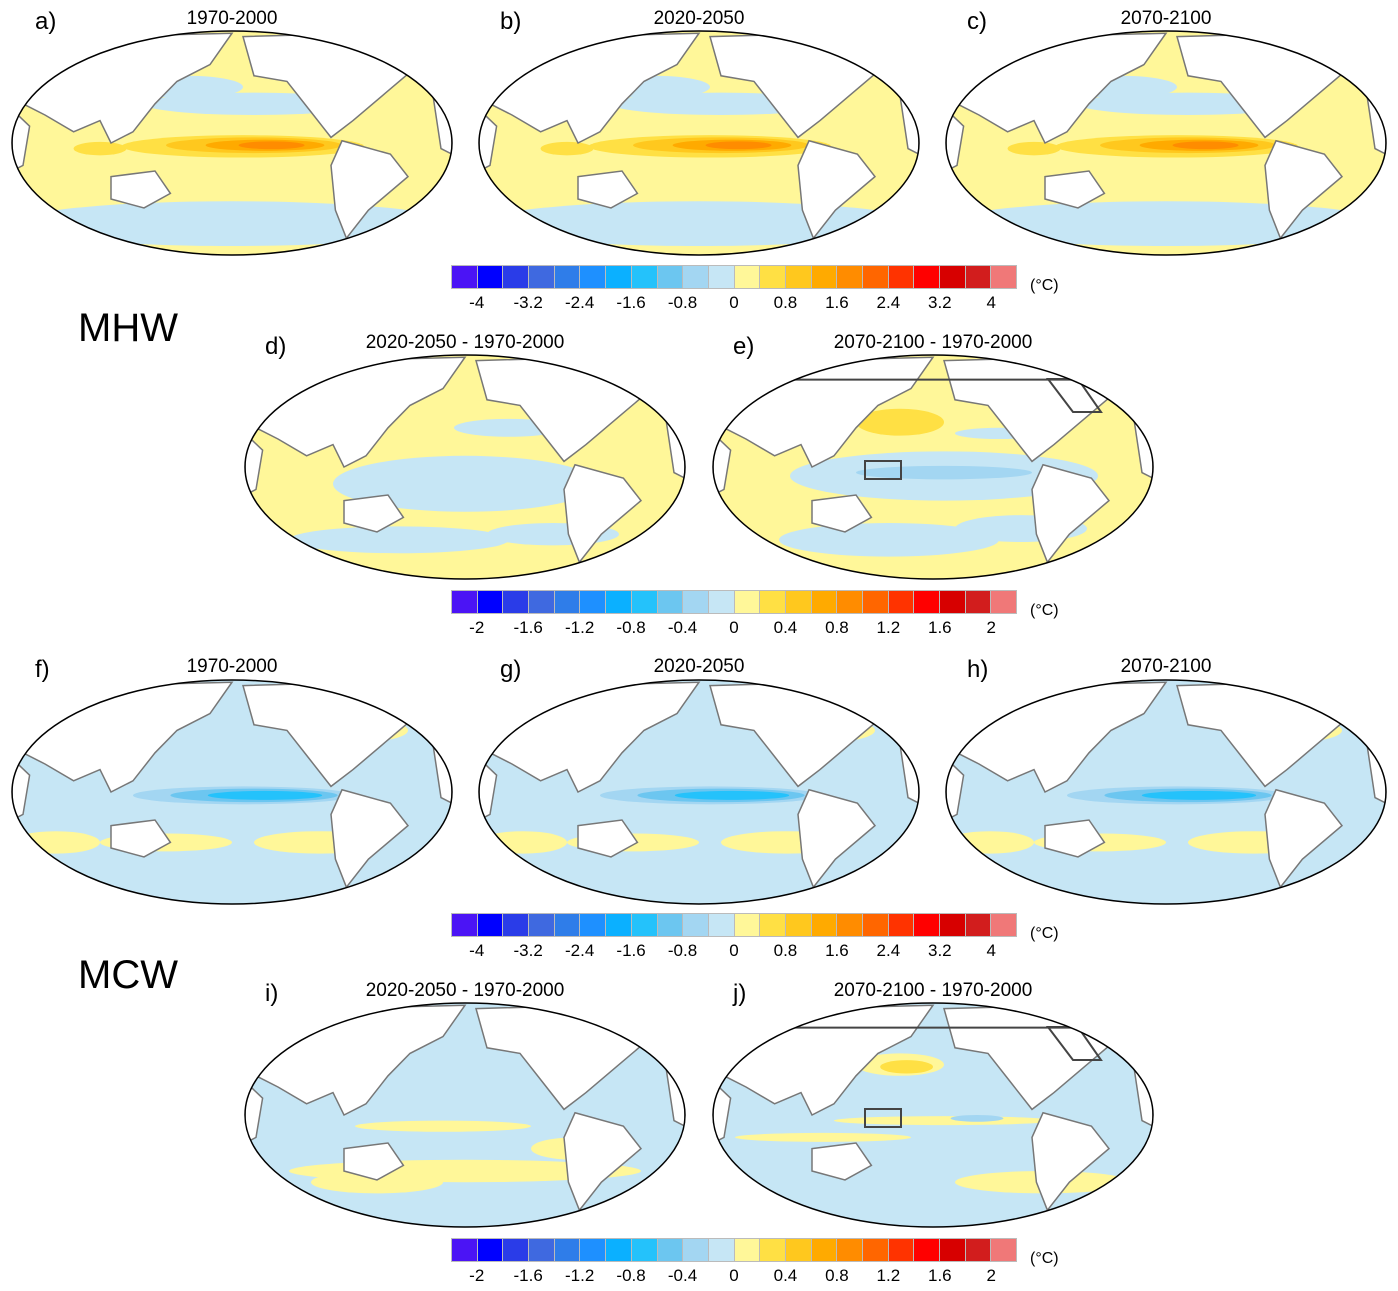  Describe the element at coordinates (888, 950) in the screenshot. I see `colorbar-tick-label: 2.4` at that location.